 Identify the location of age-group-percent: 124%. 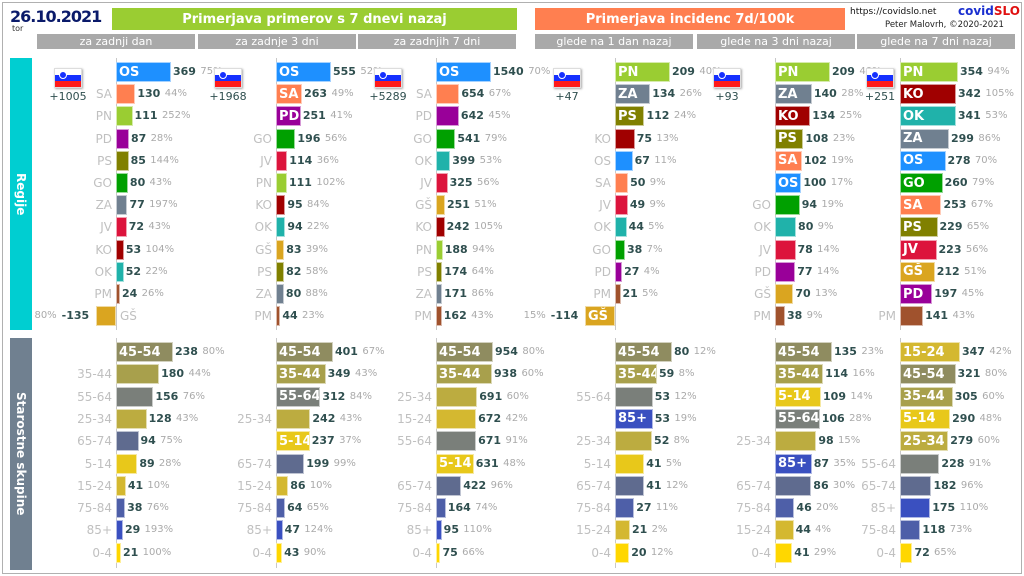
(318, 530).